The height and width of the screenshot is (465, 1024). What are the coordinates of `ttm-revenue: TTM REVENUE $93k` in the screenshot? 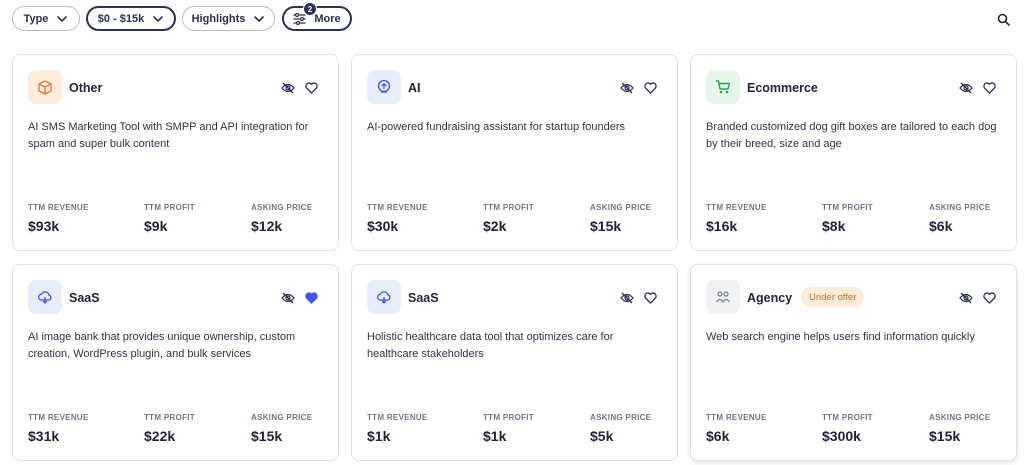 It's located at (58, 218).